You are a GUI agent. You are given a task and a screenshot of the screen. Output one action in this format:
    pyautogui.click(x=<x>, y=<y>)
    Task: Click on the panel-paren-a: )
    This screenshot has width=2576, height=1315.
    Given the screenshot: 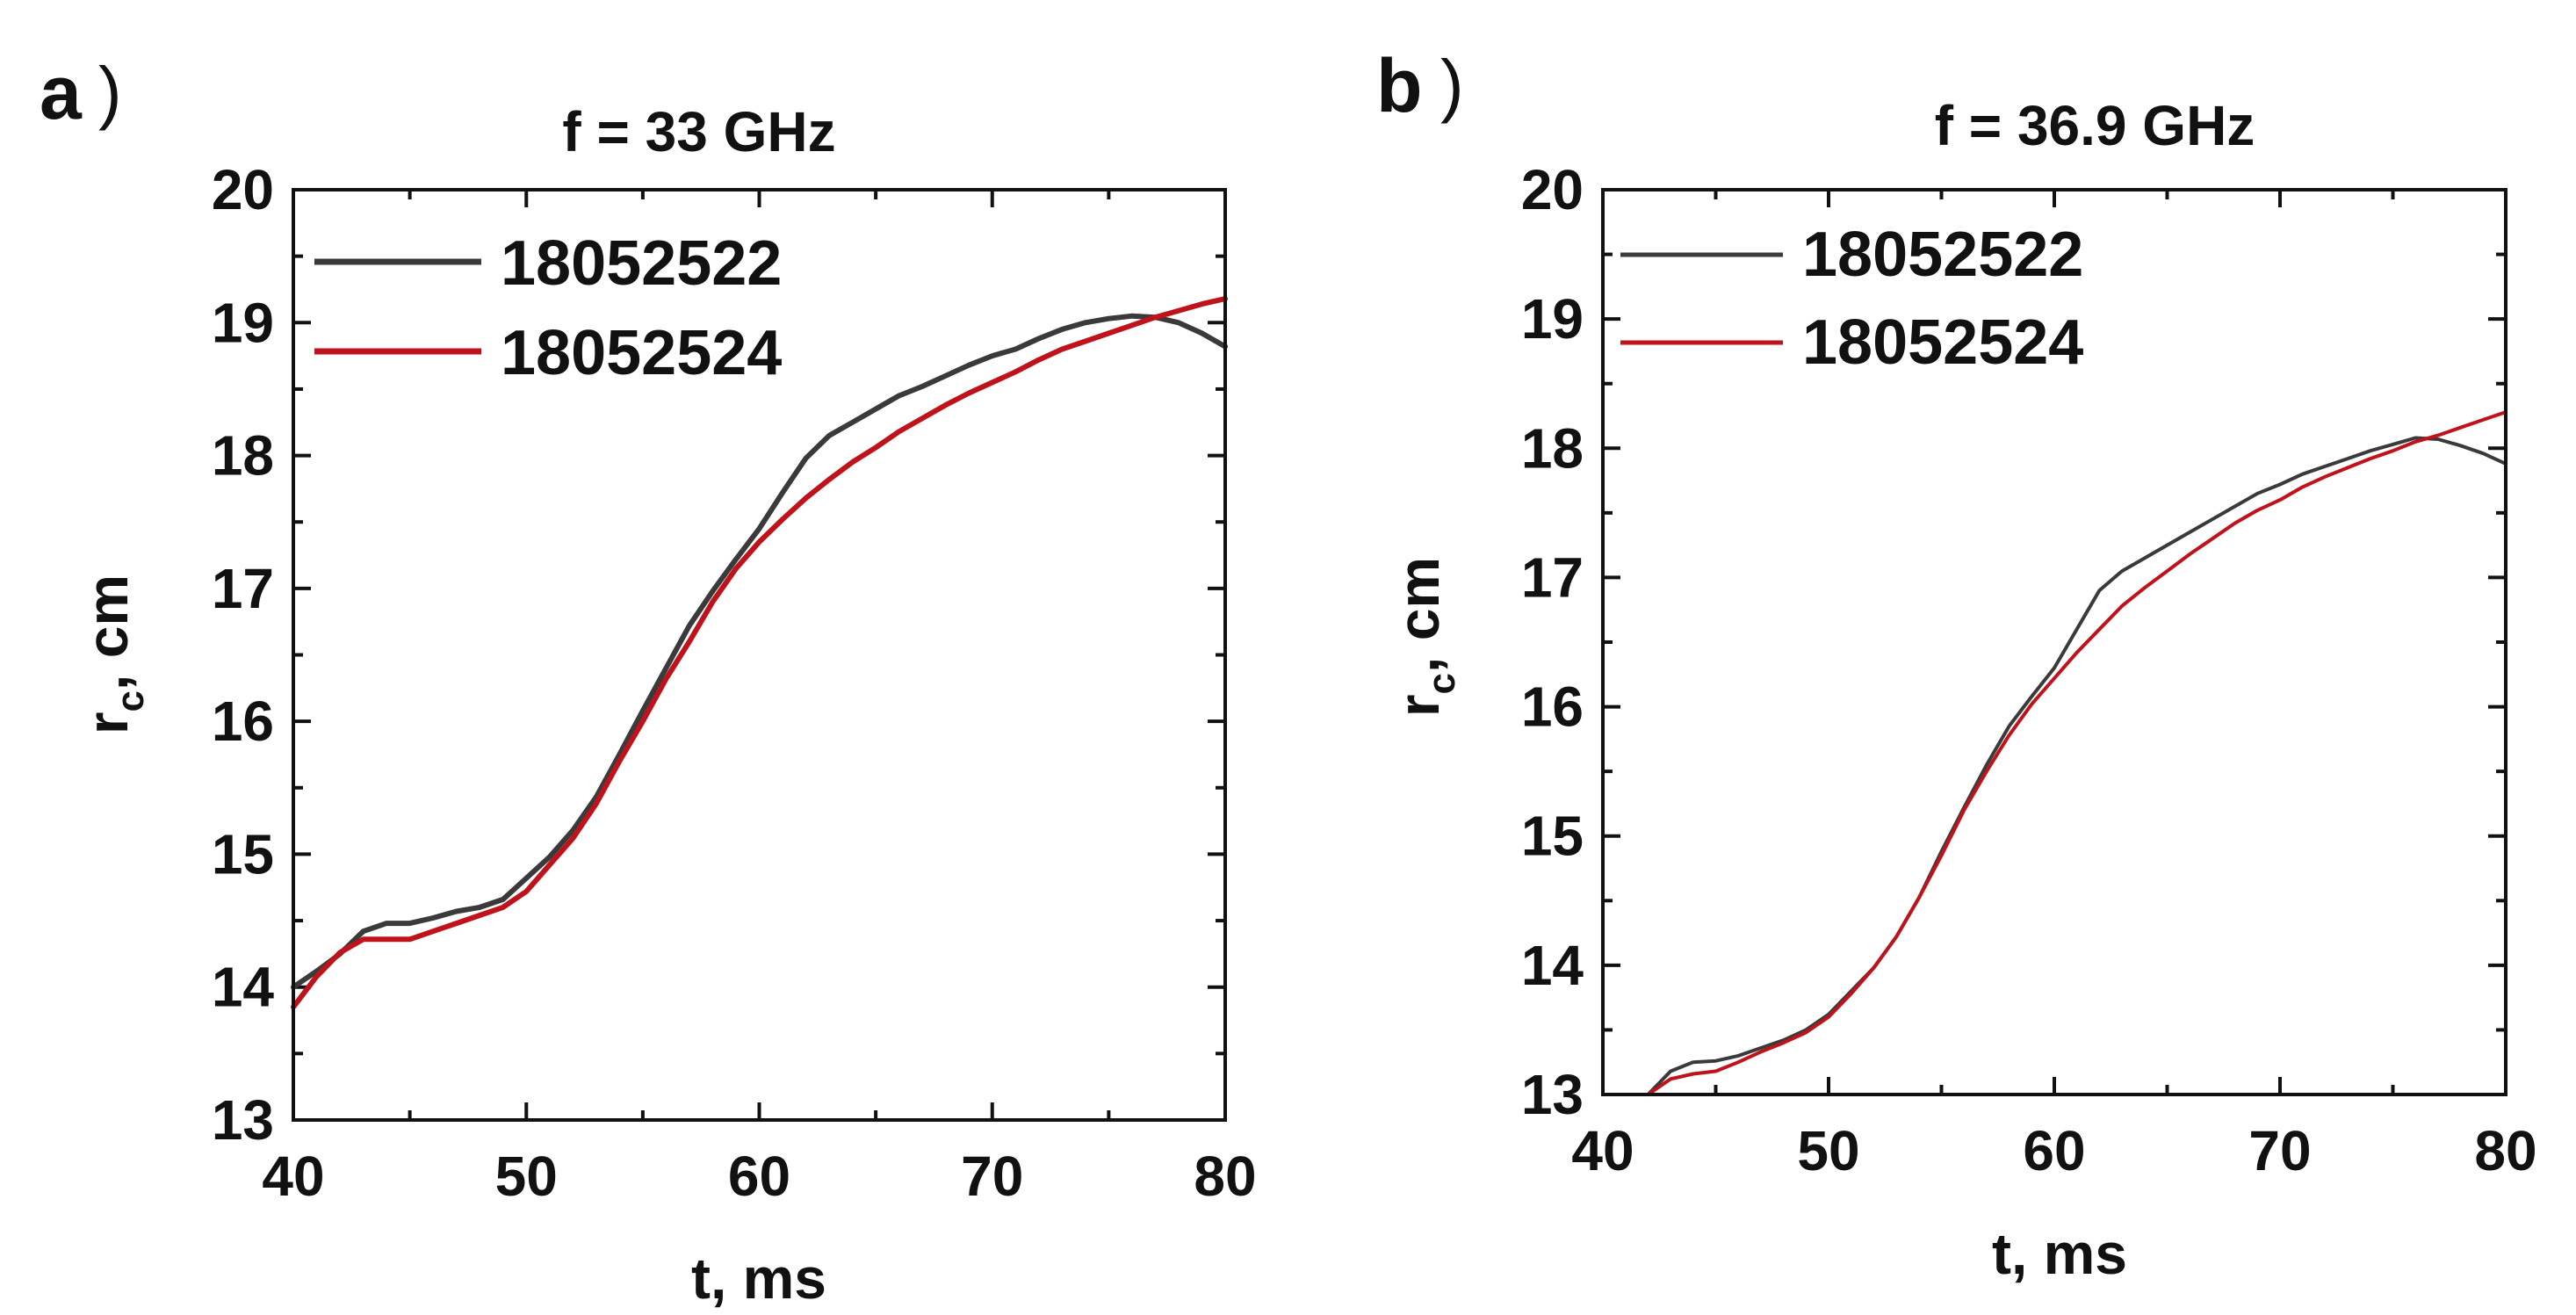 What is the action you would take?
    pyautogui.click(x=110, y=92)
    